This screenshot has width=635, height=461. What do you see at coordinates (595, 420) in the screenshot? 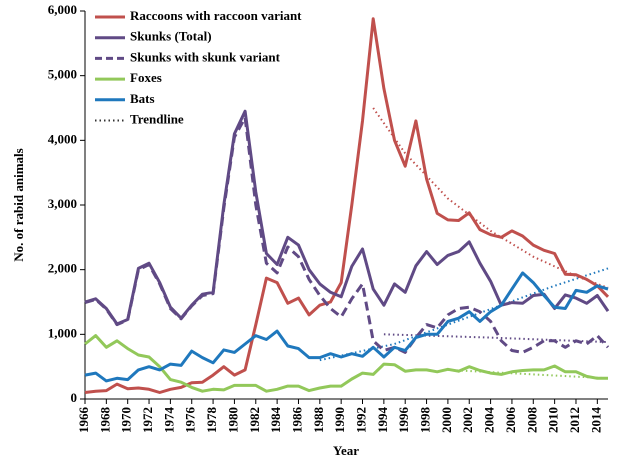
I see `x-tick-label: 2014` at bounding box center [595, 420].